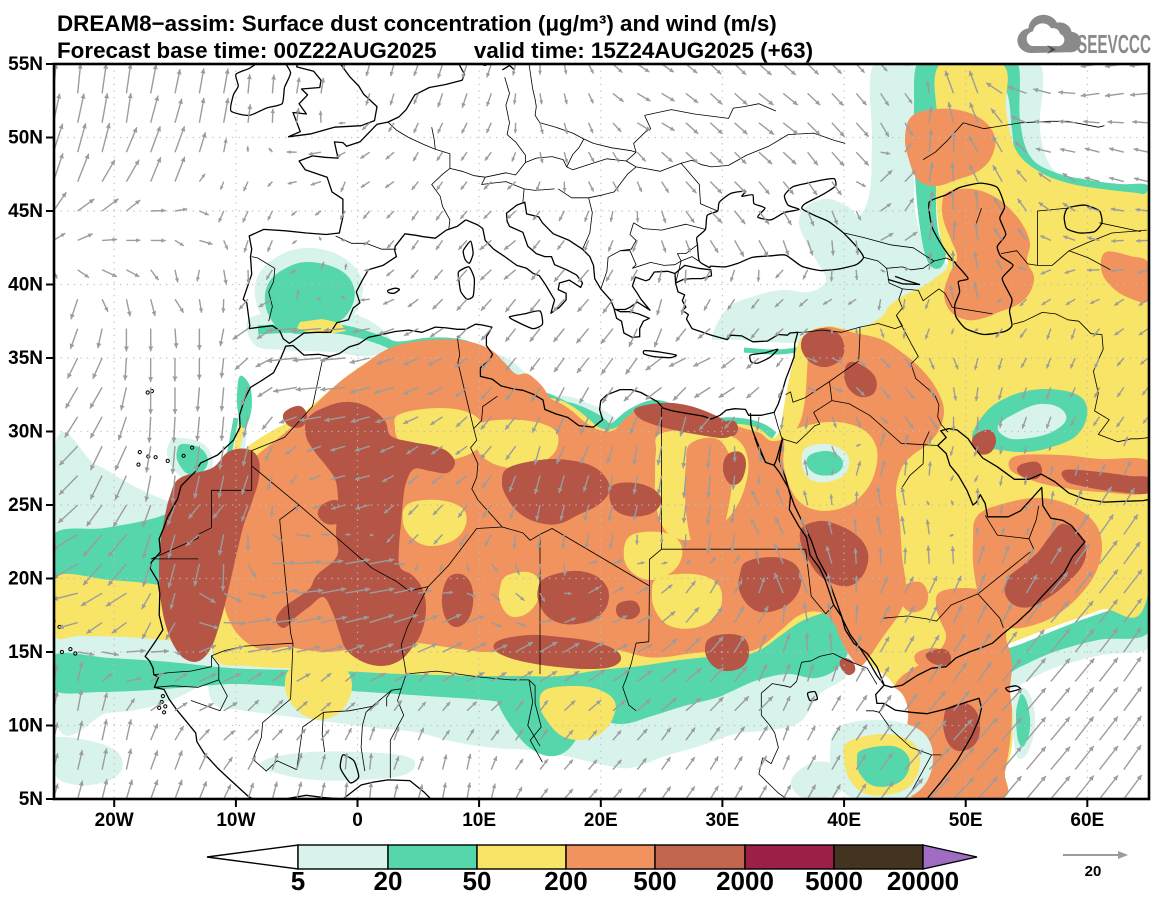 This screenshot has width=1165, height=907. I want to click on svg-text: 2000, so click(745, 881).